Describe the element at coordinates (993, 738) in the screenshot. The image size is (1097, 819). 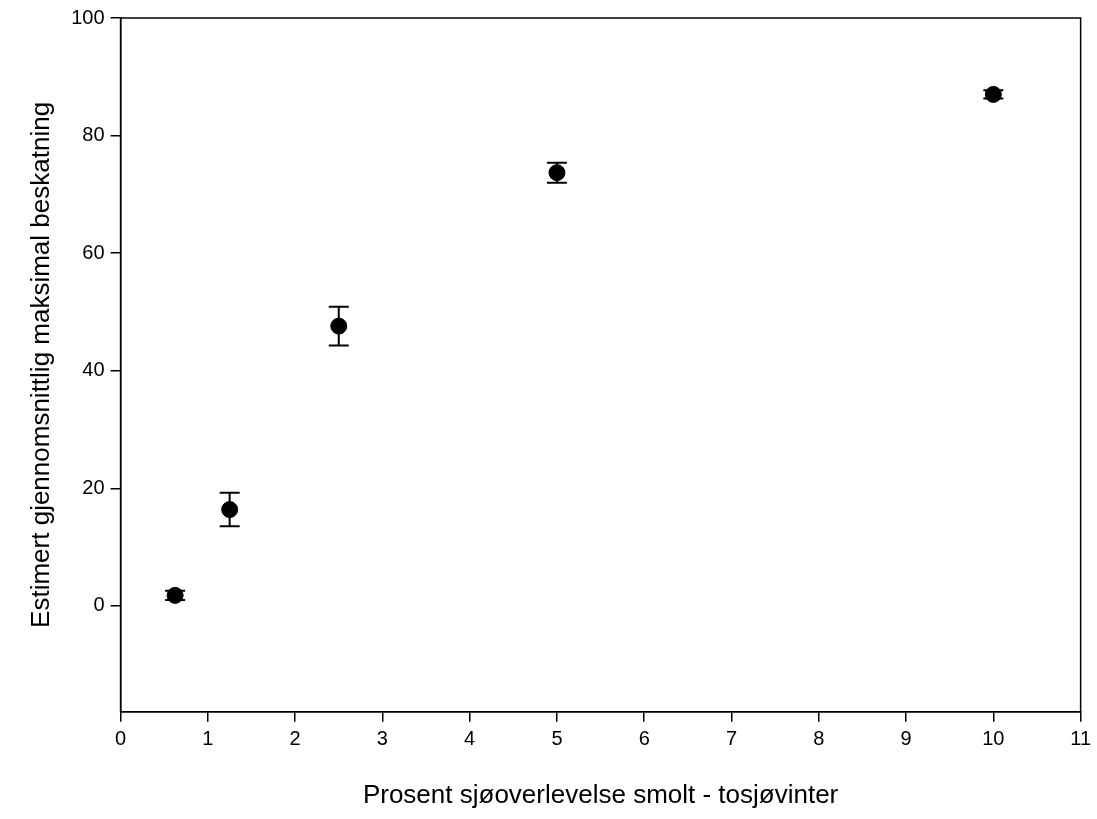
I see `x-tick-label: 10` at that location.